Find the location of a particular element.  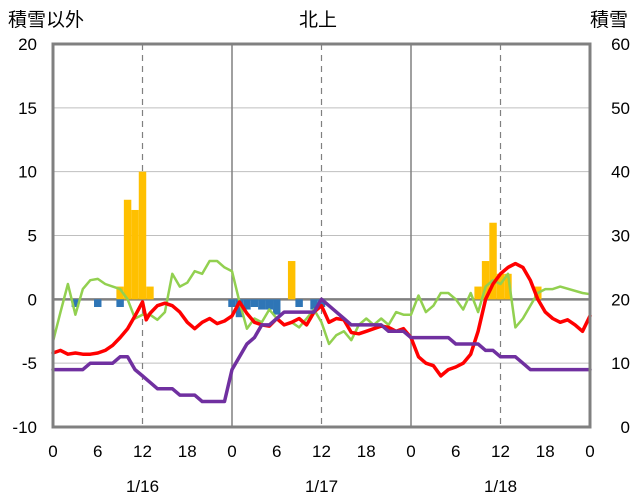

day-label: 1/16 is located at coordinates (142, 486).